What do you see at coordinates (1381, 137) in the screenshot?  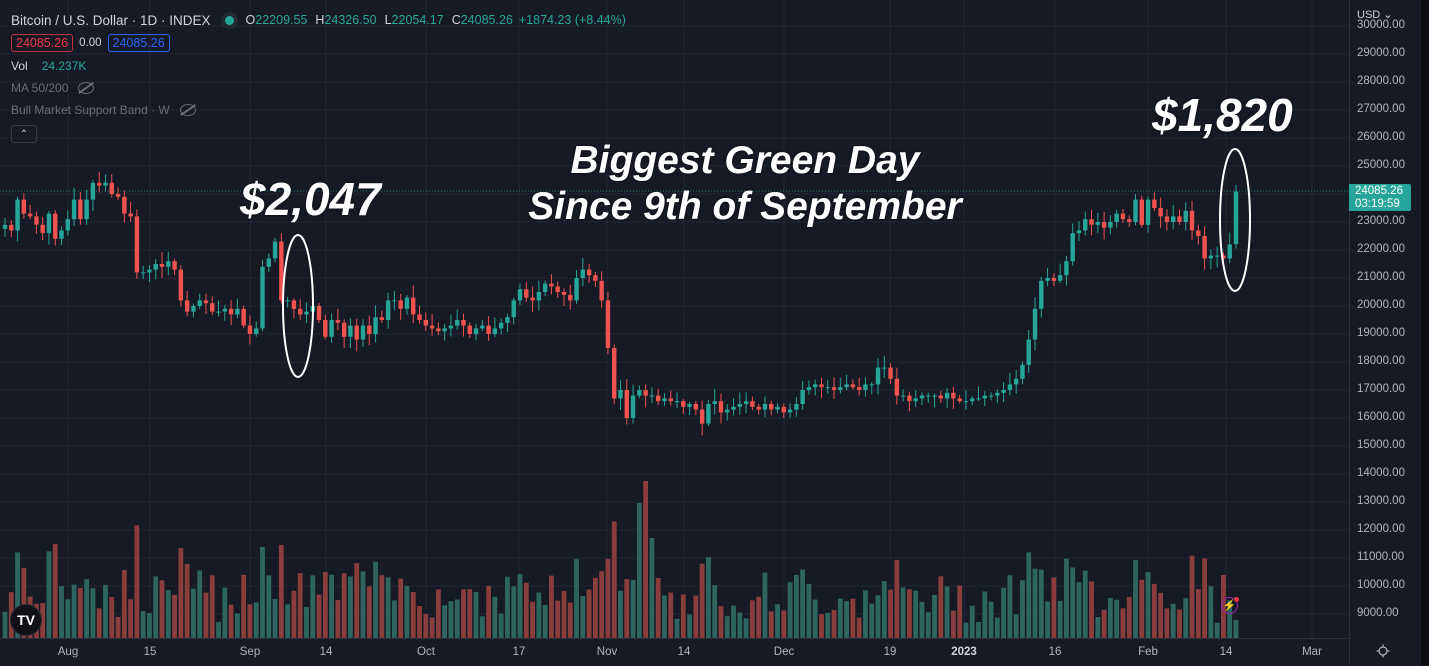 I see `price-label: 26000.00` at bounding box center [1381, 137].